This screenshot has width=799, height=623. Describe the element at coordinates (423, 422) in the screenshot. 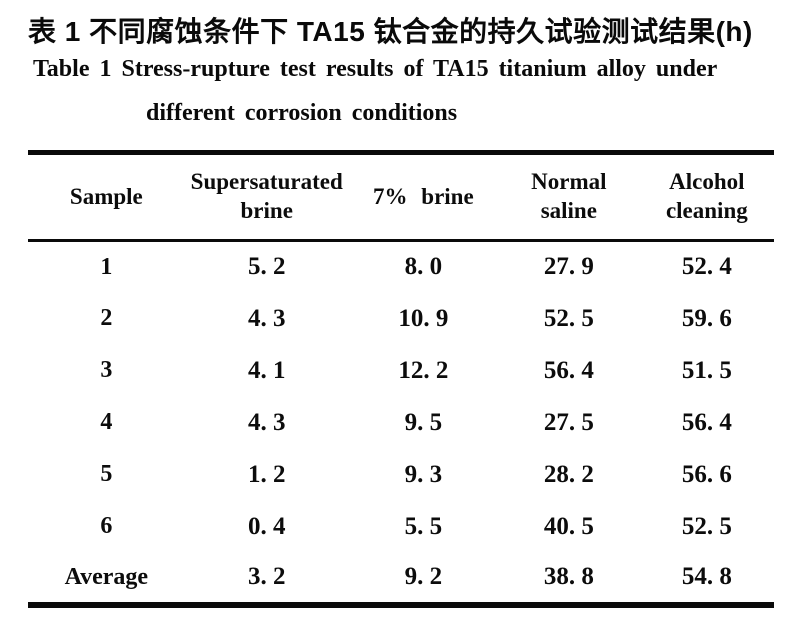

I see `cell-brine7: 9. 5` at that location.